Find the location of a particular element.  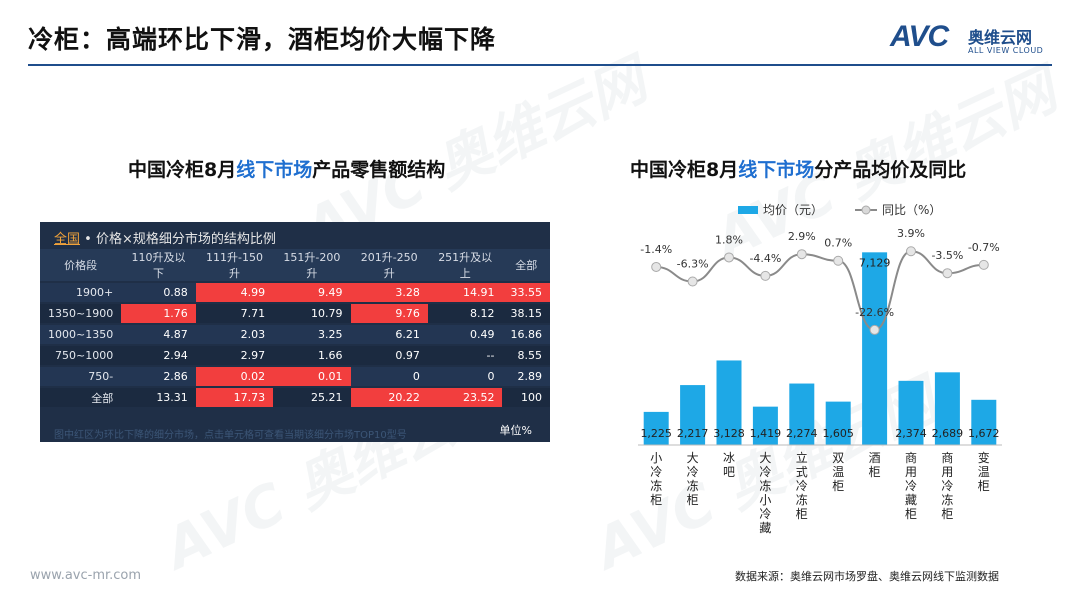

table-row: 全部 13.31 17.73 25.21 20.22 23.52 100 is located at coordinates (295, 396).